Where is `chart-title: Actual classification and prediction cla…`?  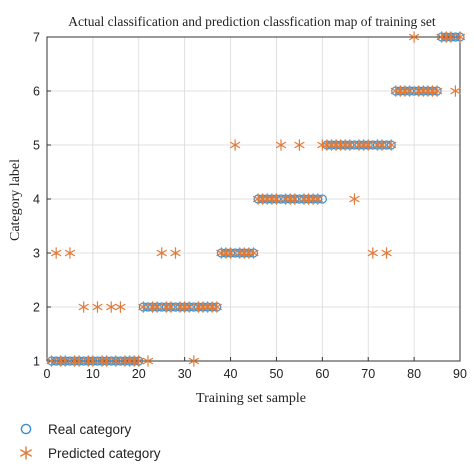 chart-title: Actual classification and prediction cla… is located at coordinates (252, 21).